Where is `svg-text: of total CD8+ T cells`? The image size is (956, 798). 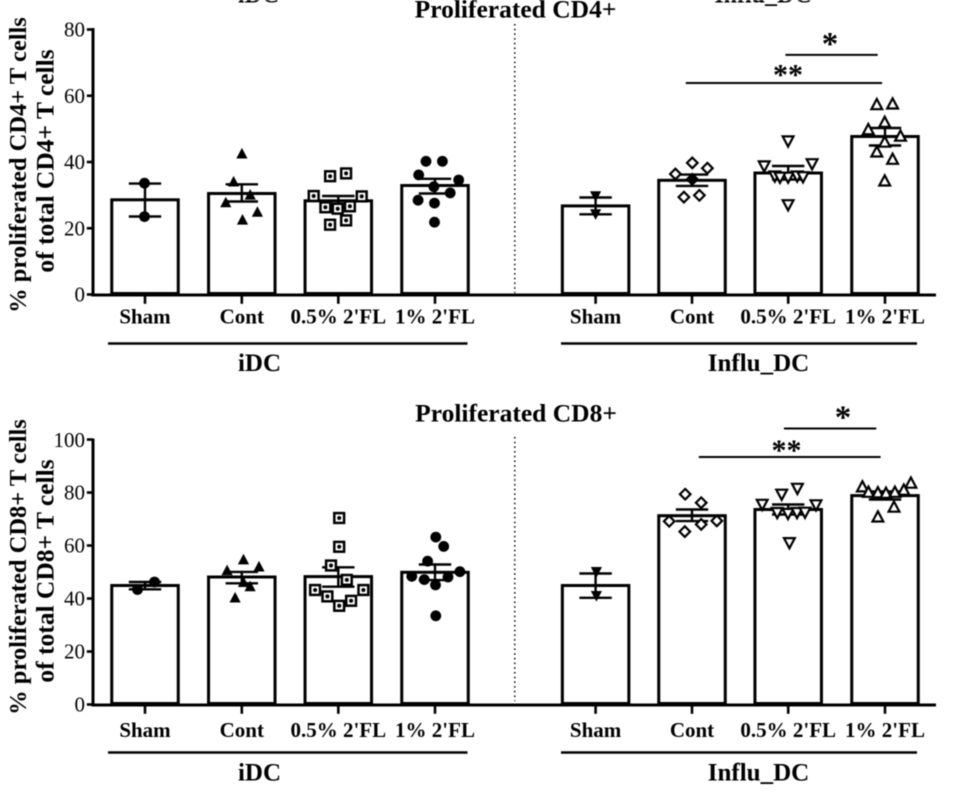 svg-text: of total CD8+ T cells is located at coordinates (45, 570).